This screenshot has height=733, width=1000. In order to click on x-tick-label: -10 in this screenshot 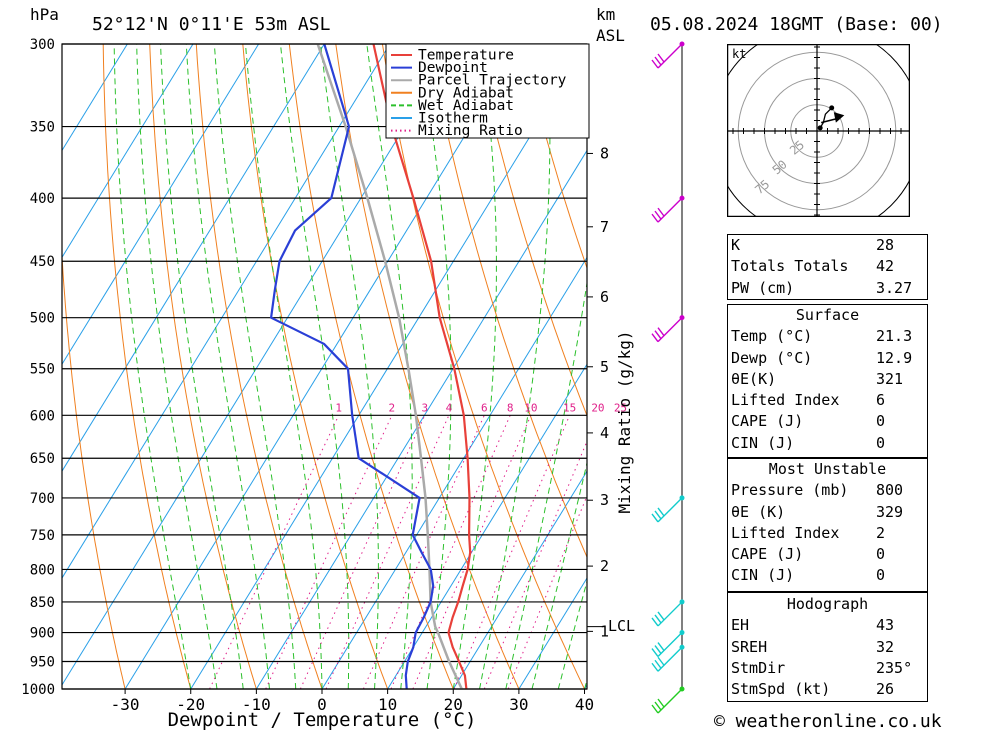, I will do `click(256, 704)`.